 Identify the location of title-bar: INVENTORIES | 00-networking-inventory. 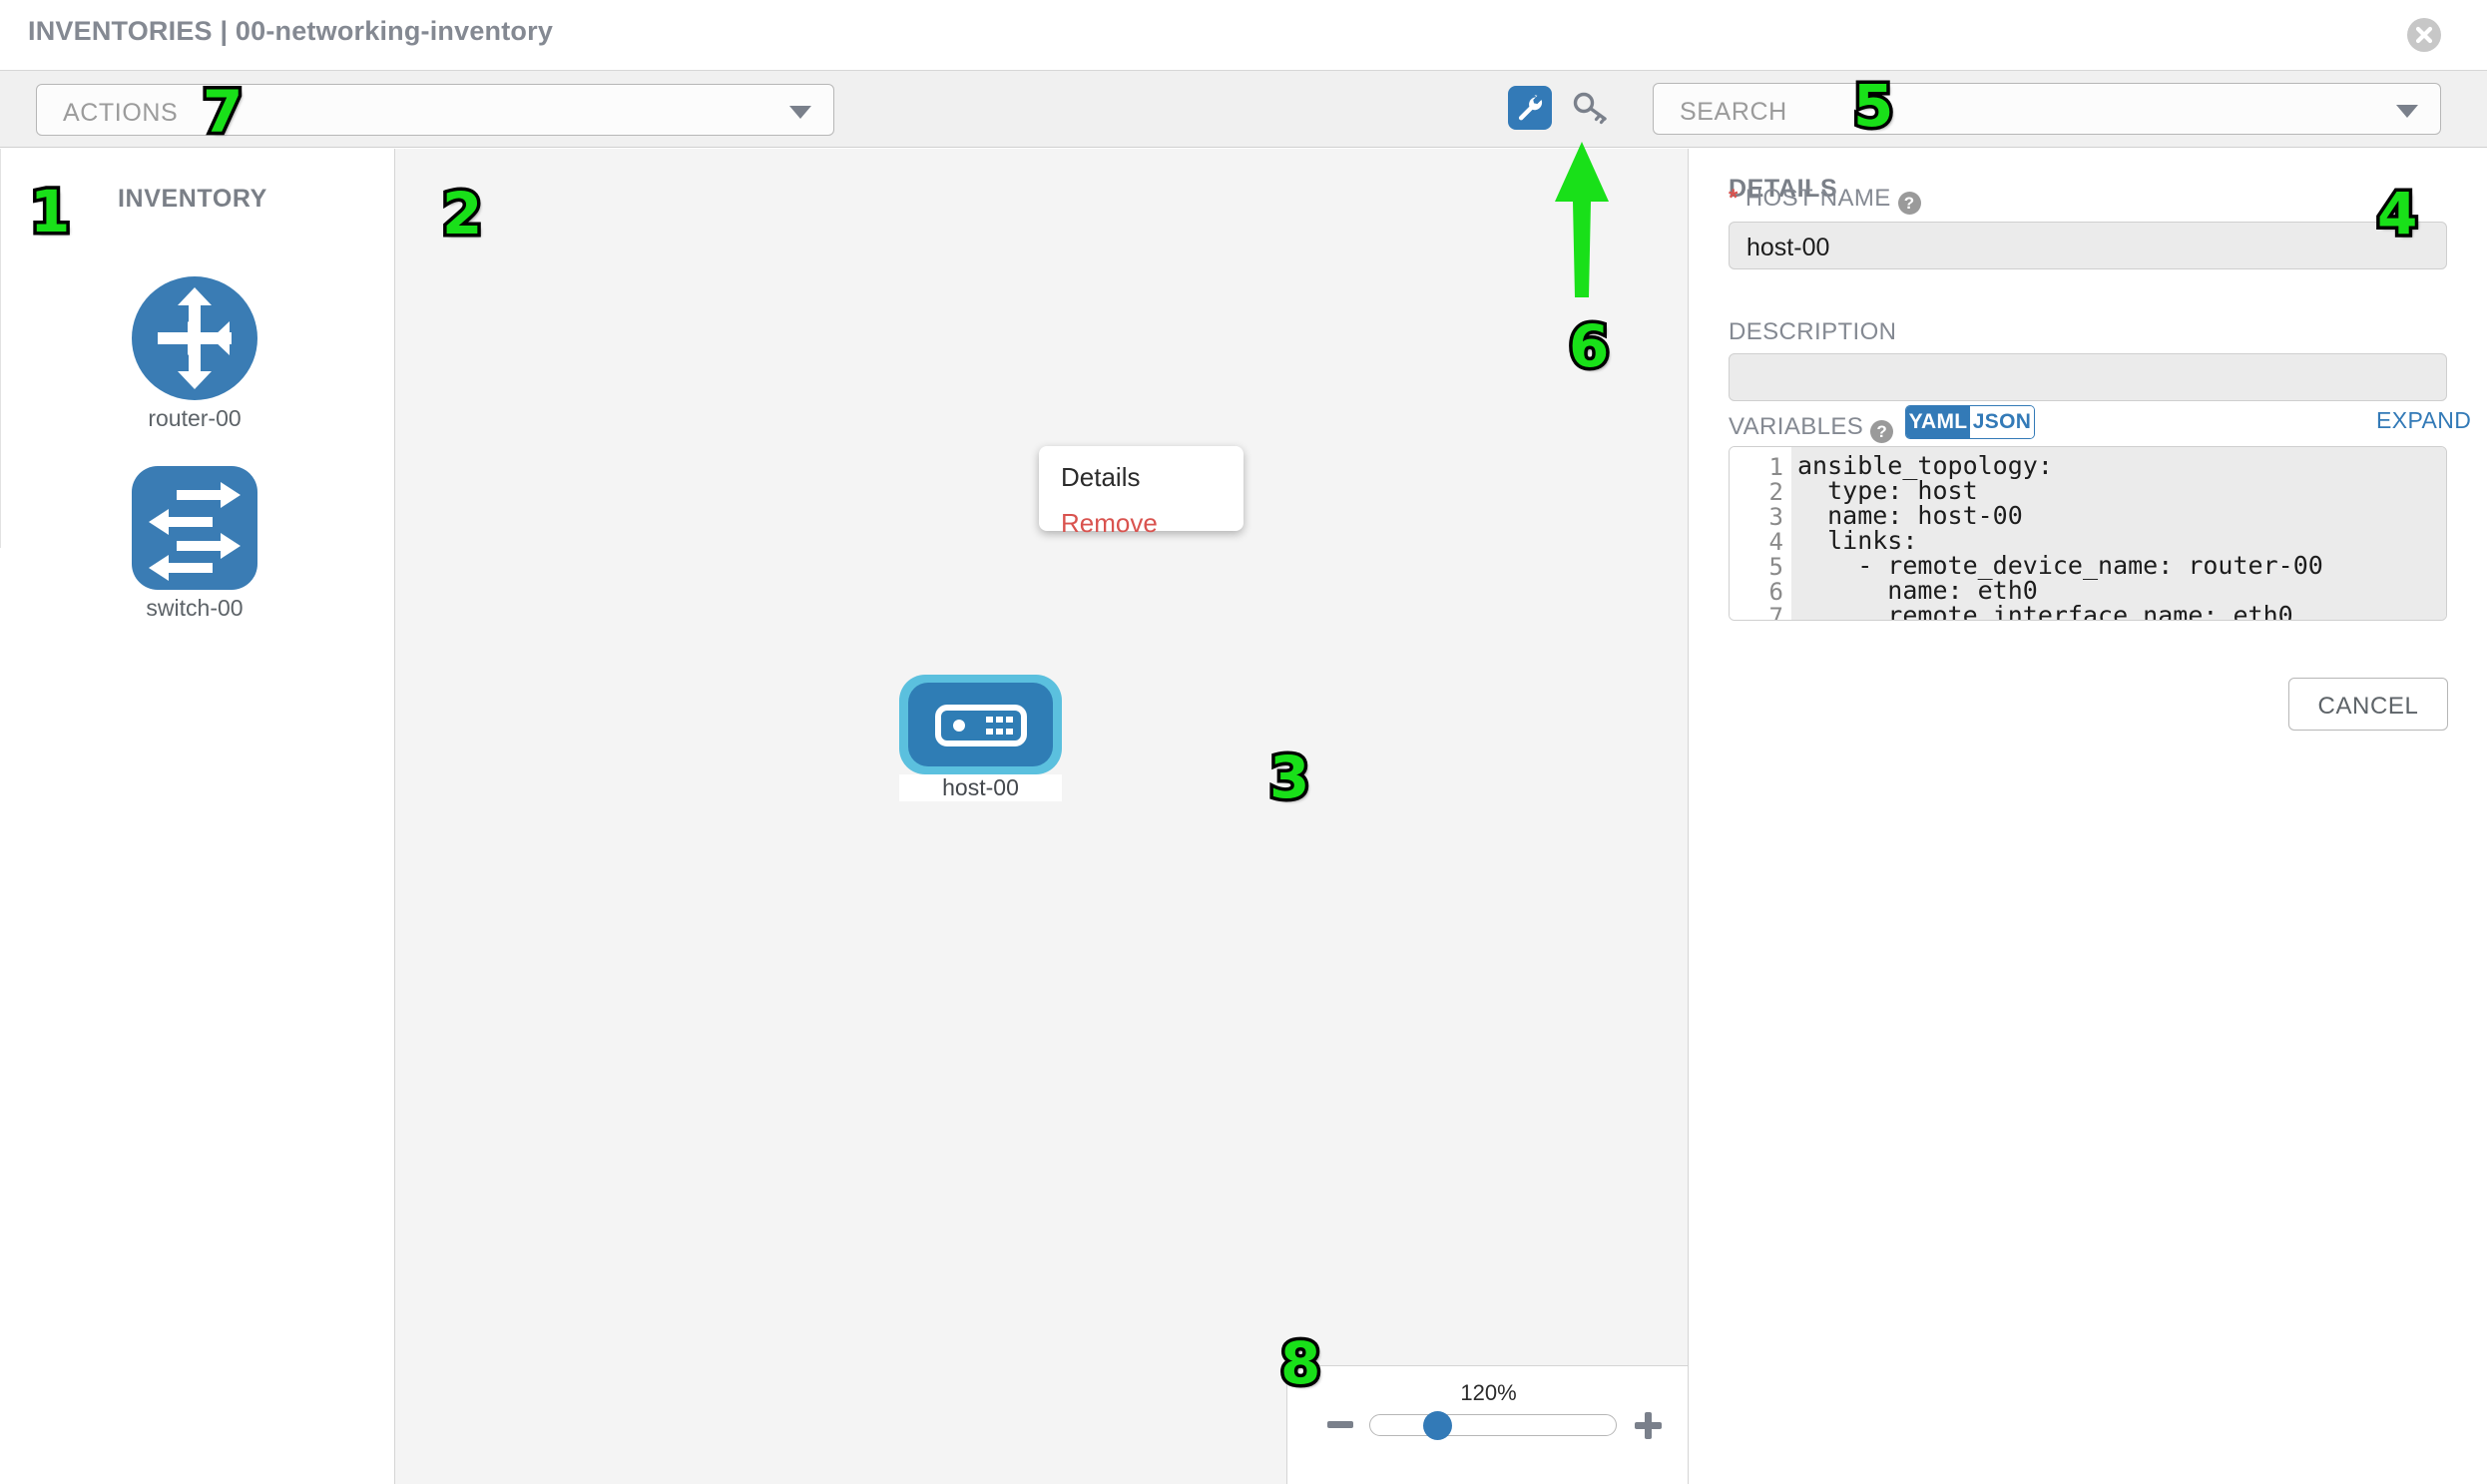
(1243, 35).